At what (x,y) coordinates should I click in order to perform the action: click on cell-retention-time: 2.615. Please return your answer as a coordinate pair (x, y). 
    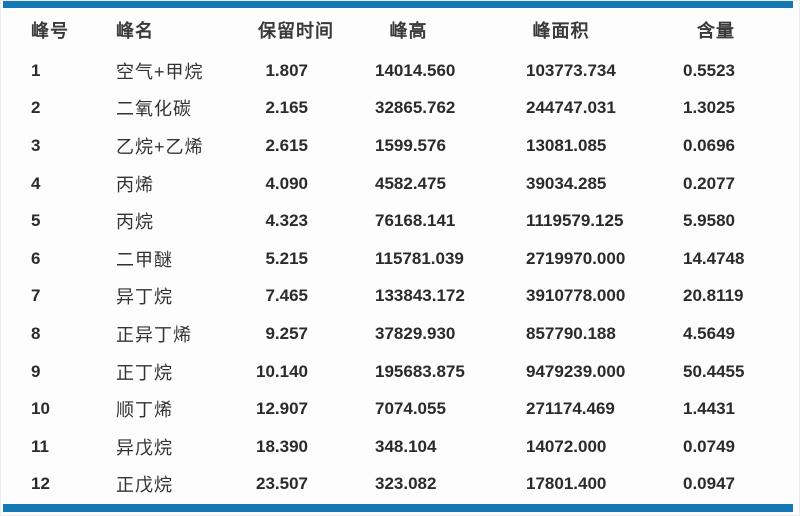
    Looking at the image, I should click on (286, 145).